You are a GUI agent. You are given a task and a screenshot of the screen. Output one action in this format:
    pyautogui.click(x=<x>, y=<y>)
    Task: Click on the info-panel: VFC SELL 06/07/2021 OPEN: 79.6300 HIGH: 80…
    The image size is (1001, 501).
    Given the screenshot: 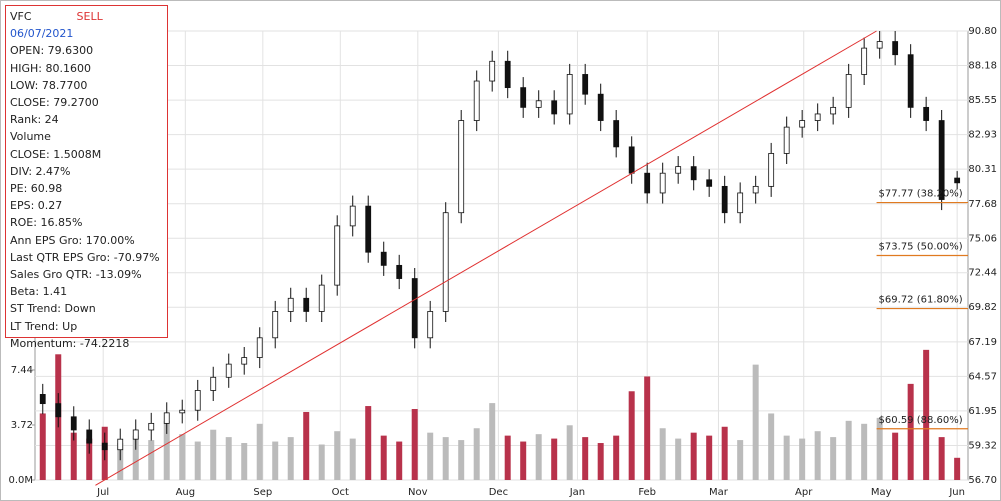 What is the action you would take?
    pyautogui.click(x=86, y=177)
    